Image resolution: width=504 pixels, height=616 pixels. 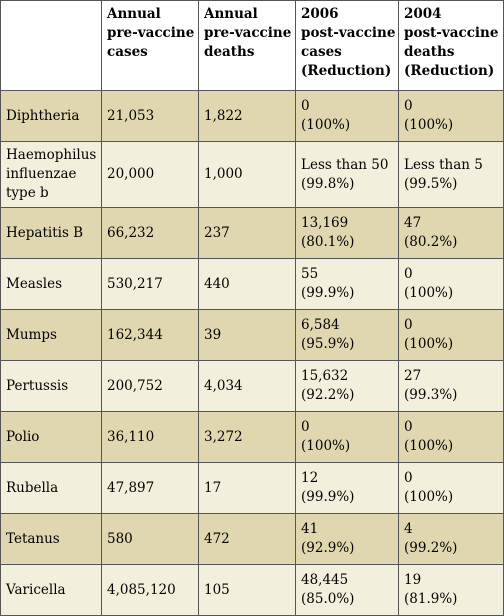 I want to click on pre-deaths-cell: 237, so click(x=247, y=233).